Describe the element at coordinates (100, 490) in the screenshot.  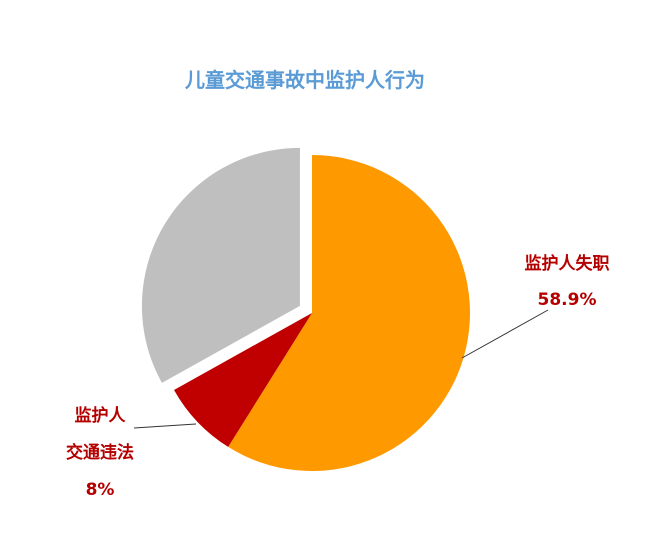
I see `value-label: 8%` at that location.